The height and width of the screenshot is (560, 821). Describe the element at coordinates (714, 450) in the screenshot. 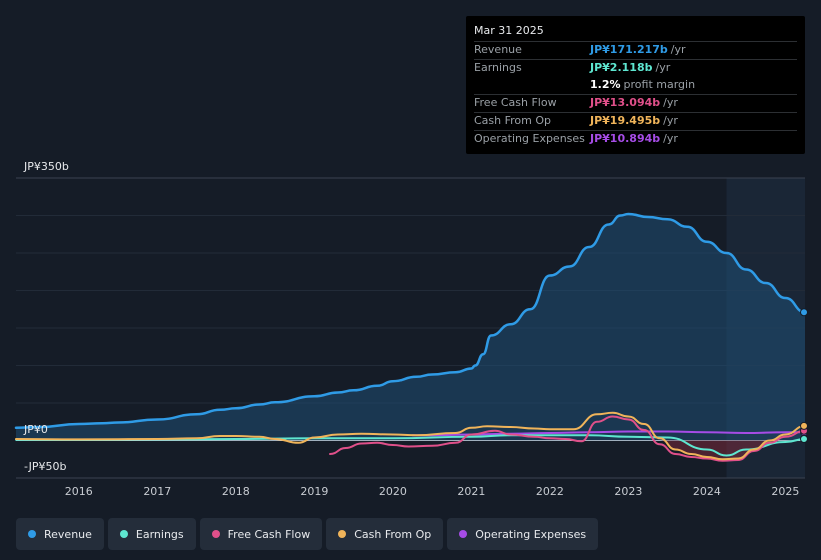

I see `negative-area` at that location.